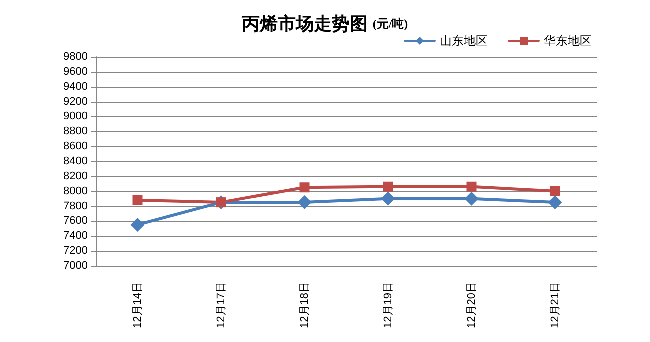  I want to click on y-tick-label: 9600, so click(76, 72).